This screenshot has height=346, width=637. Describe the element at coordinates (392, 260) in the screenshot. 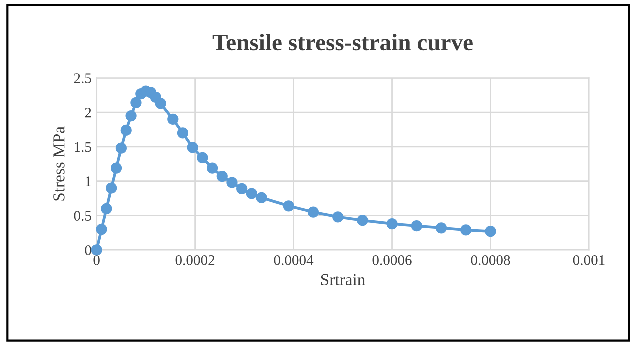

I see `x-tick-label: 0.0006` at that location.